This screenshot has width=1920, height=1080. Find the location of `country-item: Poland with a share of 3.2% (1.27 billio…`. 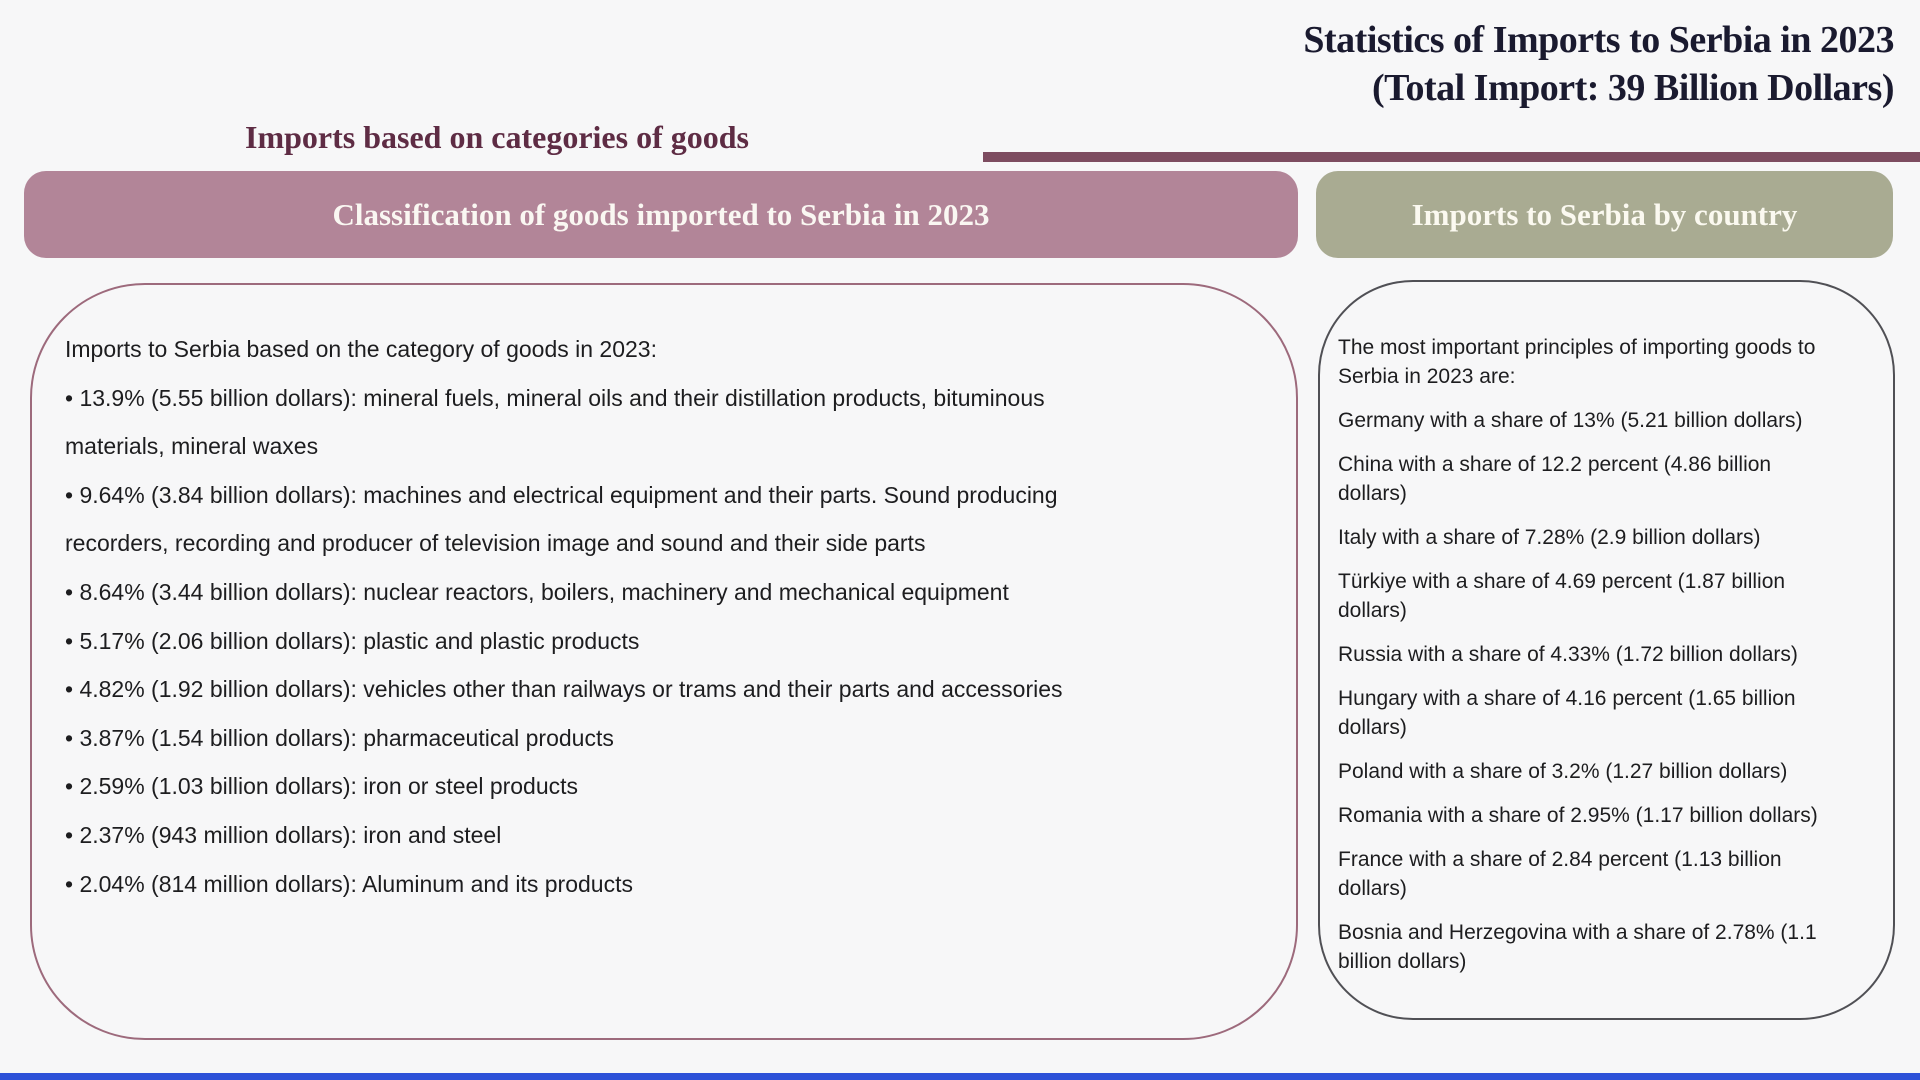

country-item: Poland with a share of 3.2% (1.27 billio… is located at coordinates (1563, 771).